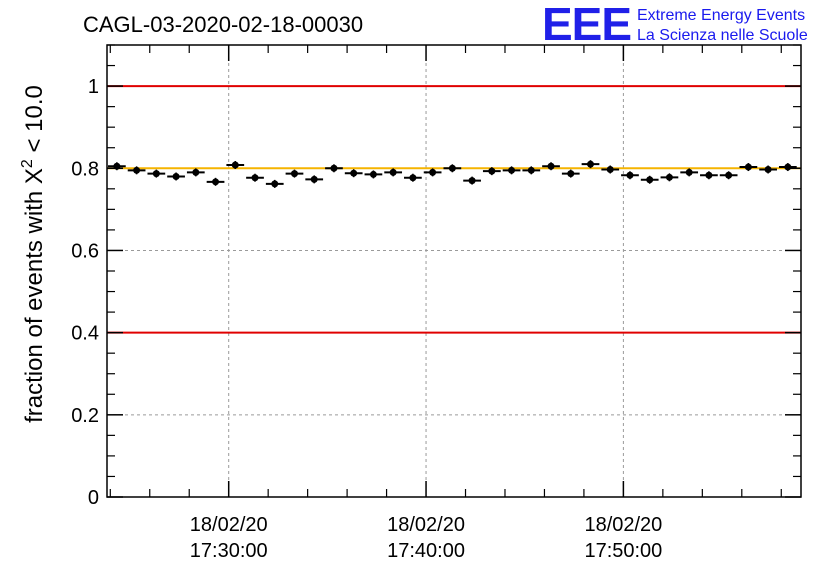 The image size is (836, 572). Describe the element at coordinates (93, 498) in the screenshot. I see `y-tick-label: 0` at that location.